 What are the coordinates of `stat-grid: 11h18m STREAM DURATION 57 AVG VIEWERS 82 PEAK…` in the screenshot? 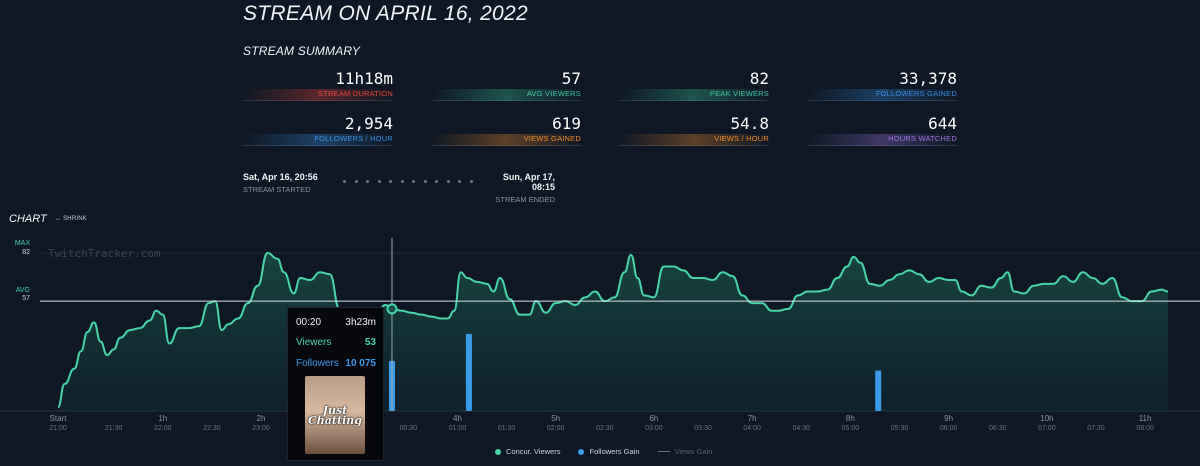 It's located at (600, 107).